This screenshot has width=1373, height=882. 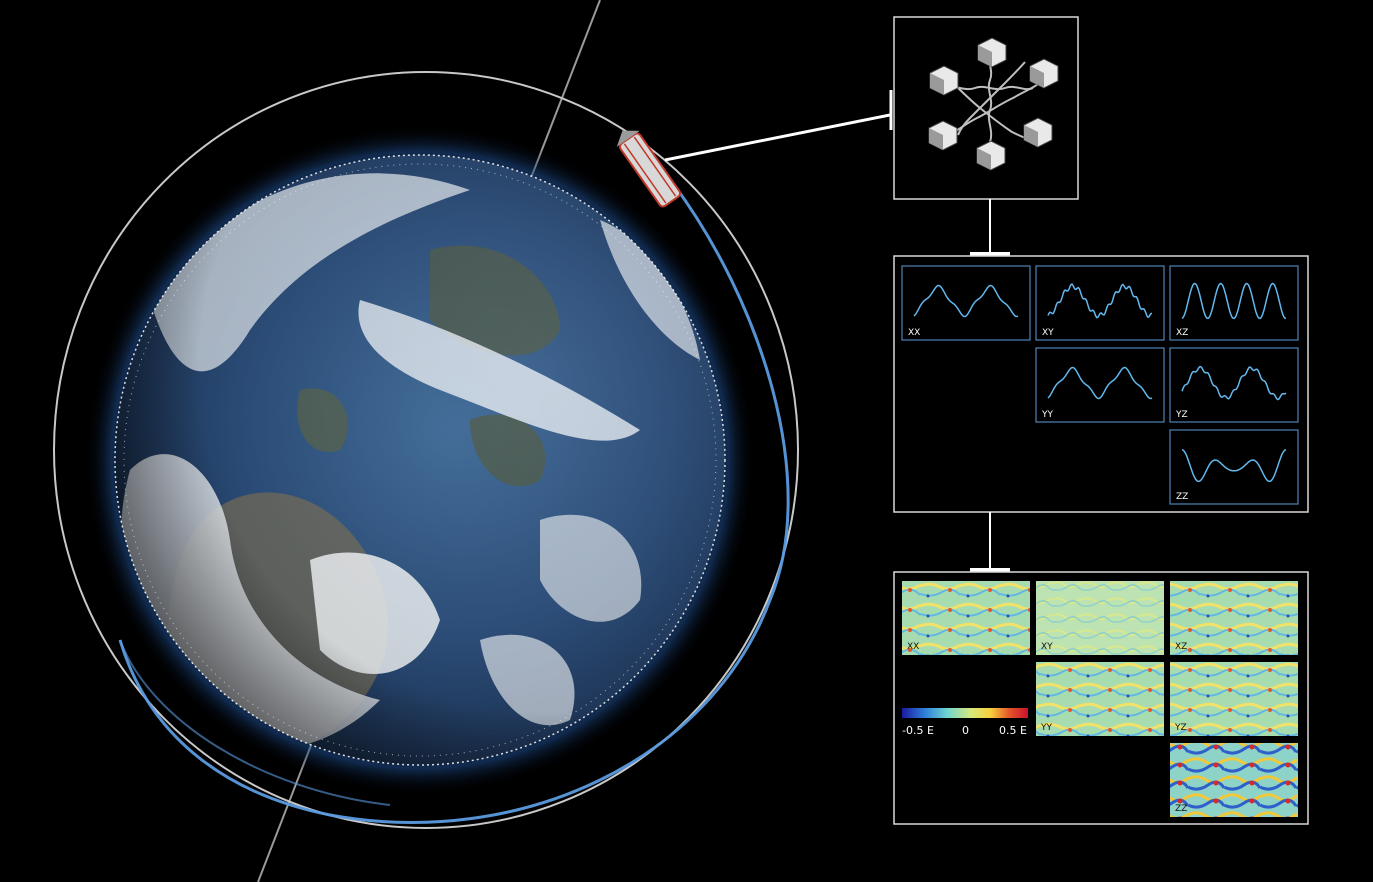 What do you see at coordinates (1181, 647) in the screenshot?
I see `gravity-map-label: XZ` at bounding box center [1181, 647].